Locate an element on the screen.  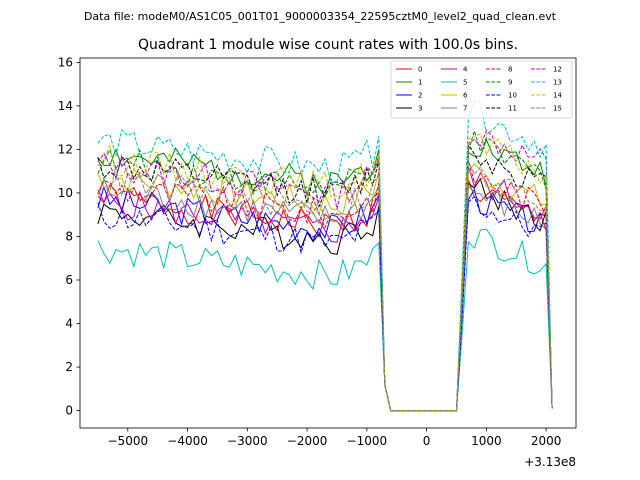
legend-label-11: 11 is located at coordinates (512, 109).